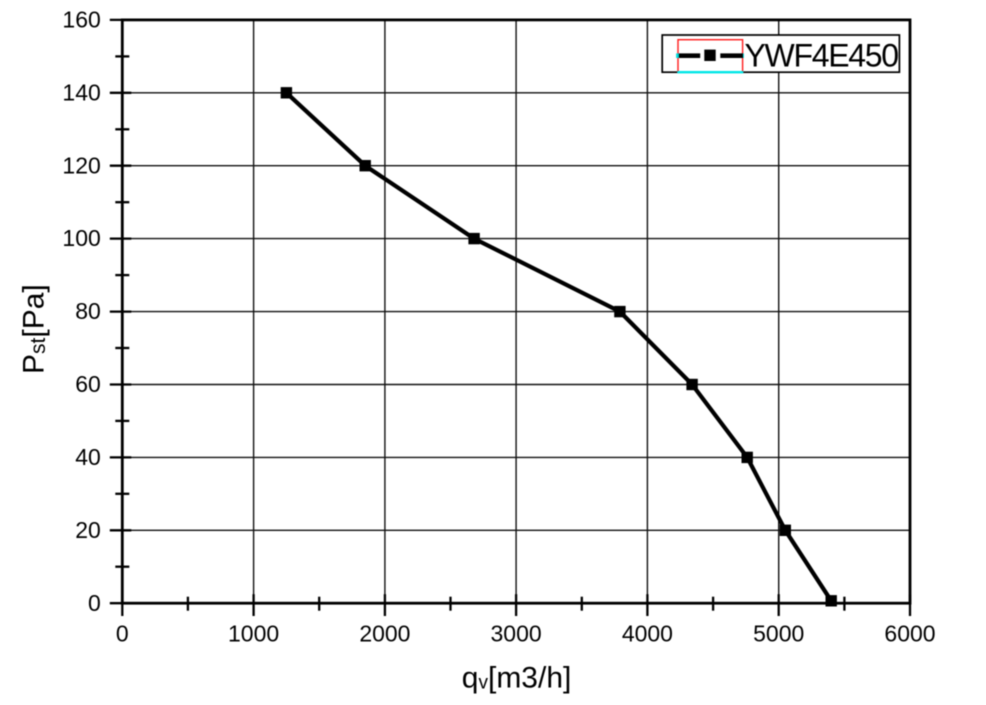 This screenshot has width=986, height=705. What do you see at coordinates (81, 238) in the screenshot?
I see `svg-text: 100` at bounding box center [81, 238].